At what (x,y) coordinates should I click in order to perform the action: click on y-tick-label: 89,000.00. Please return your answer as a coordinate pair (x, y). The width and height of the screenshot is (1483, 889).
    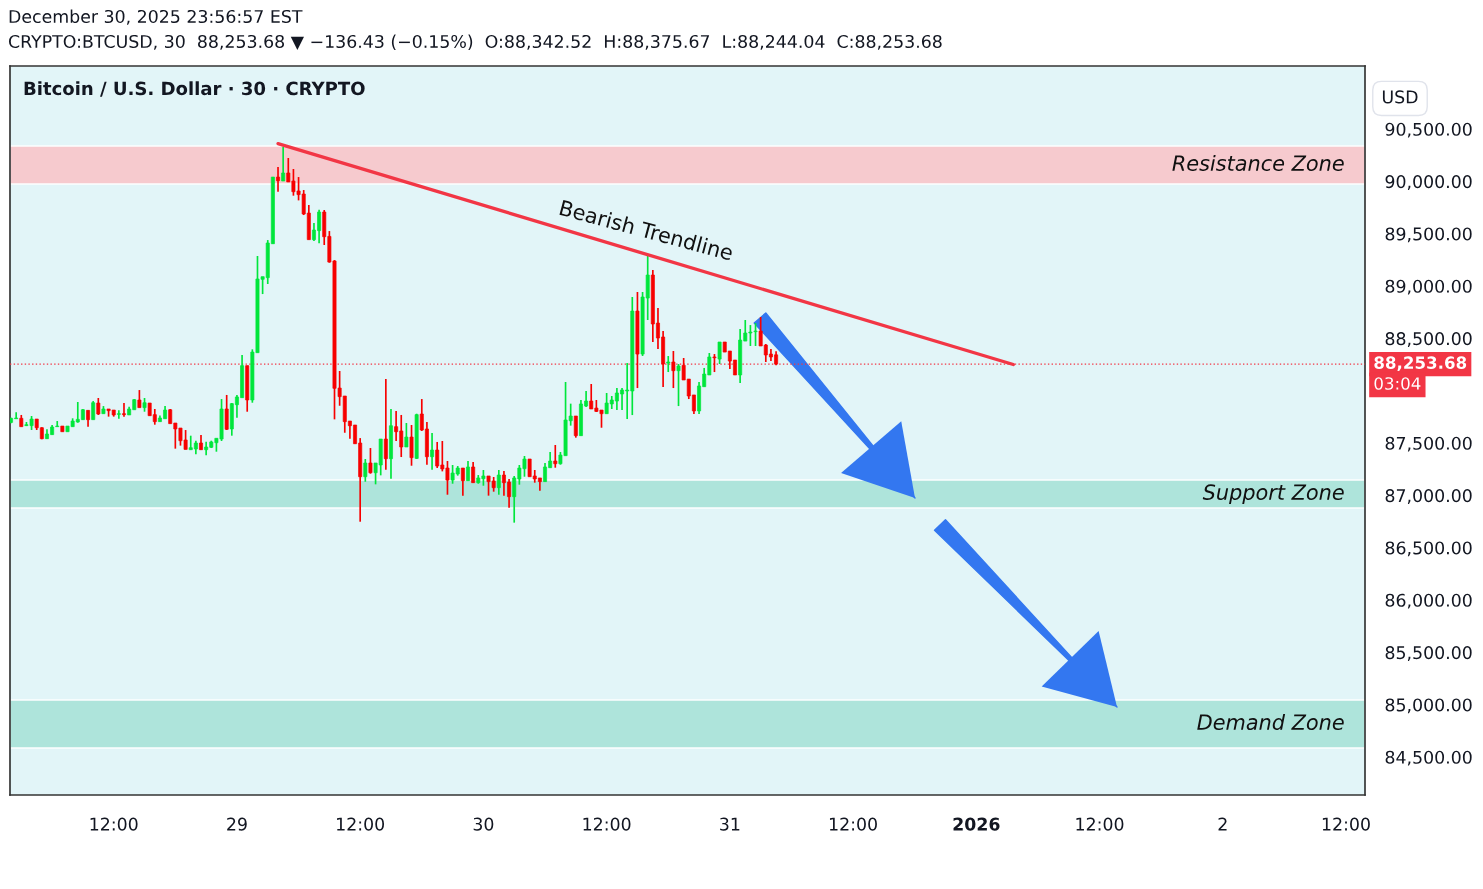
    Looking at the image, I should click on (1428, 287).